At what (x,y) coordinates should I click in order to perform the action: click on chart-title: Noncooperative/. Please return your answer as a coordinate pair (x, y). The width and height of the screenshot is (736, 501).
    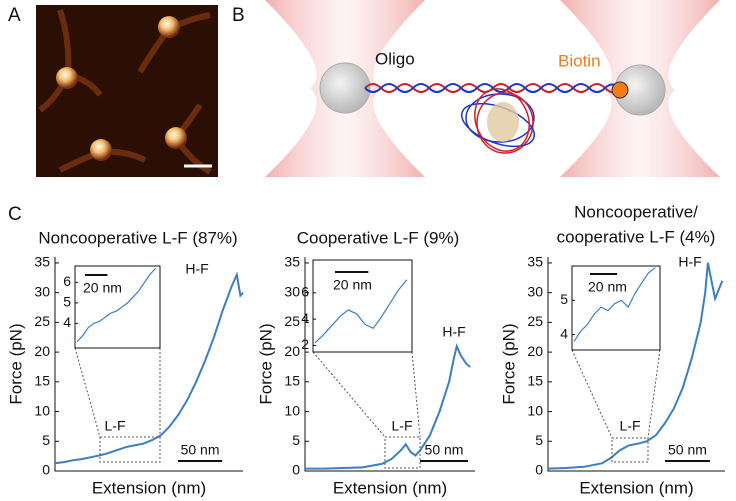
    Looking at the image, I should click on (636, 211).